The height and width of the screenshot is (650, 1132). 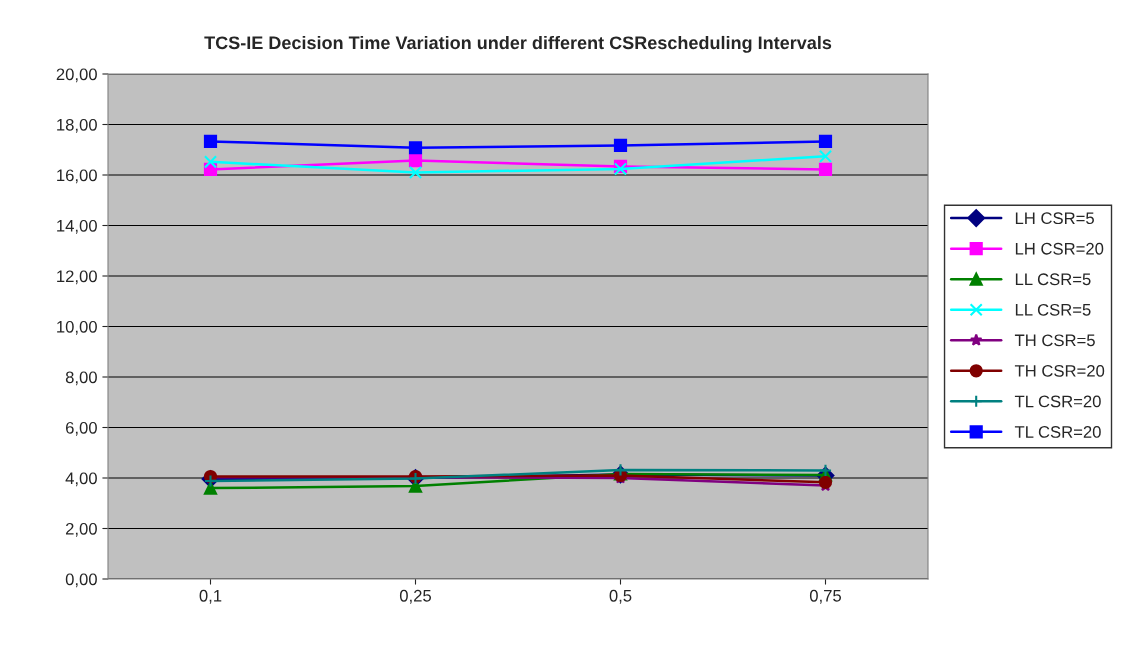 What do you see at coordinates (77, 277) in the screenshot?
I see `y-tick-label: 12,00` at bounding box center [77, 277].